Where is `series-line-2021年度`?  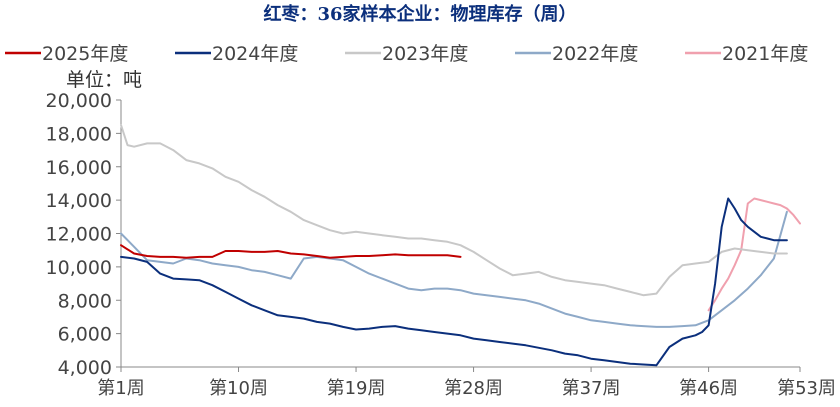 series-line-2021年度 is located at coordinates (754, 254).